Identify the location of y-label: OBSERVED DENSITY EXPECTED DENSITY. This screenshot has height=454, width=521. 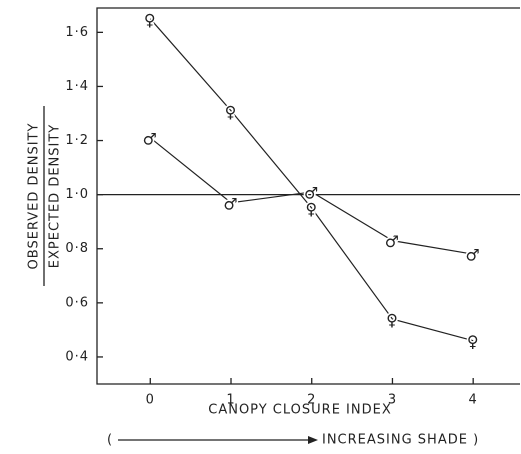
(45, 196).